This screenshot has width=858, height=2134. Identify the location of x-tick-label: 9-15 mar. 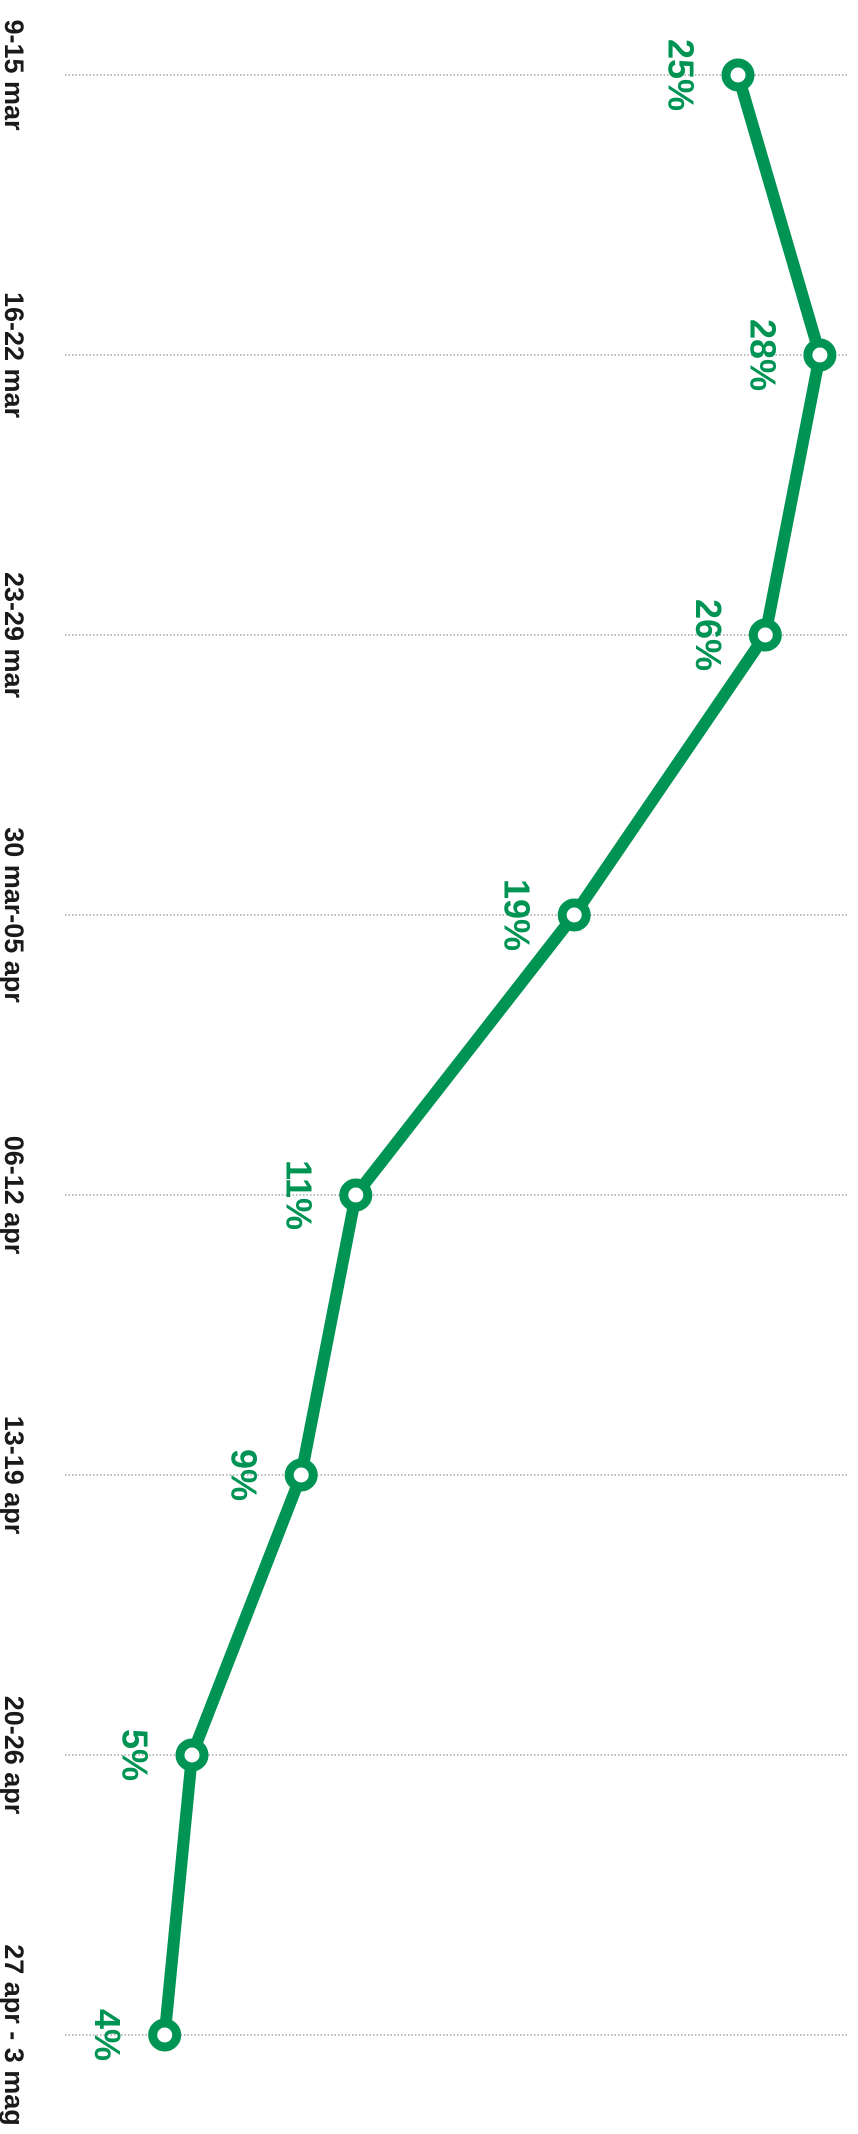
(14, 75).